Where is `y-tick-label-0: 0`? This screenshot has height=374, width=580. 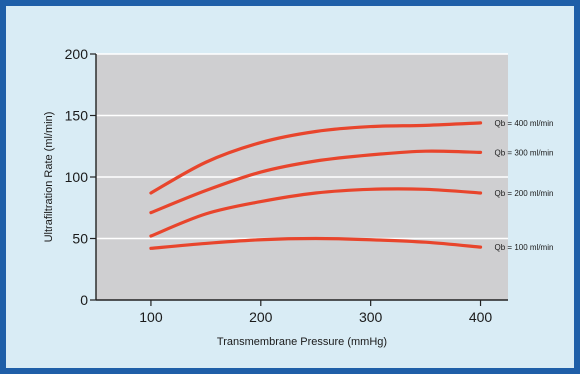
y-tick-label-0: 0 is located at coordinates (84, 300).